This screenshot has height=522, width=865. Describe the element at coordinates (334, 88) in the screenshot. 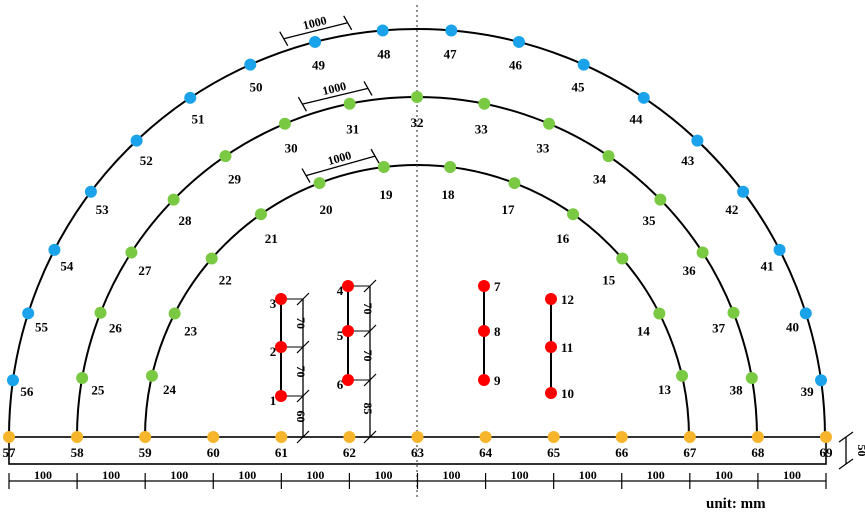

I see `arc-spacing-label: 1000` at that location.